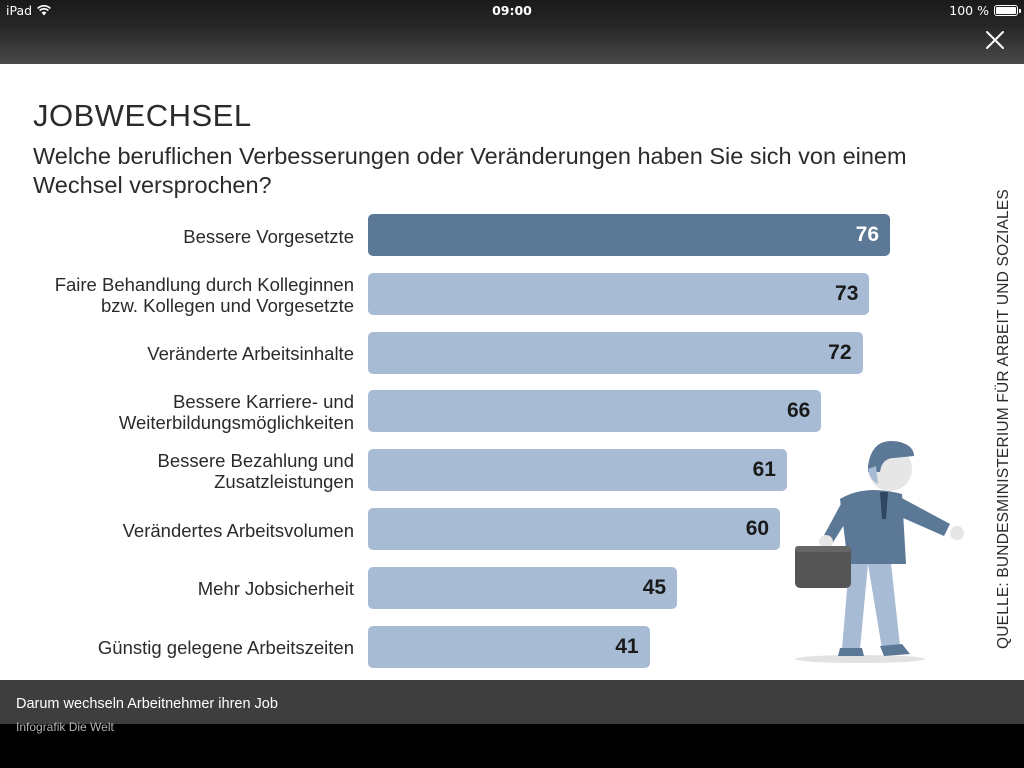 This screenshot has width=1024, height=768. I want to click on device-name: iPad, so click(19, 10).